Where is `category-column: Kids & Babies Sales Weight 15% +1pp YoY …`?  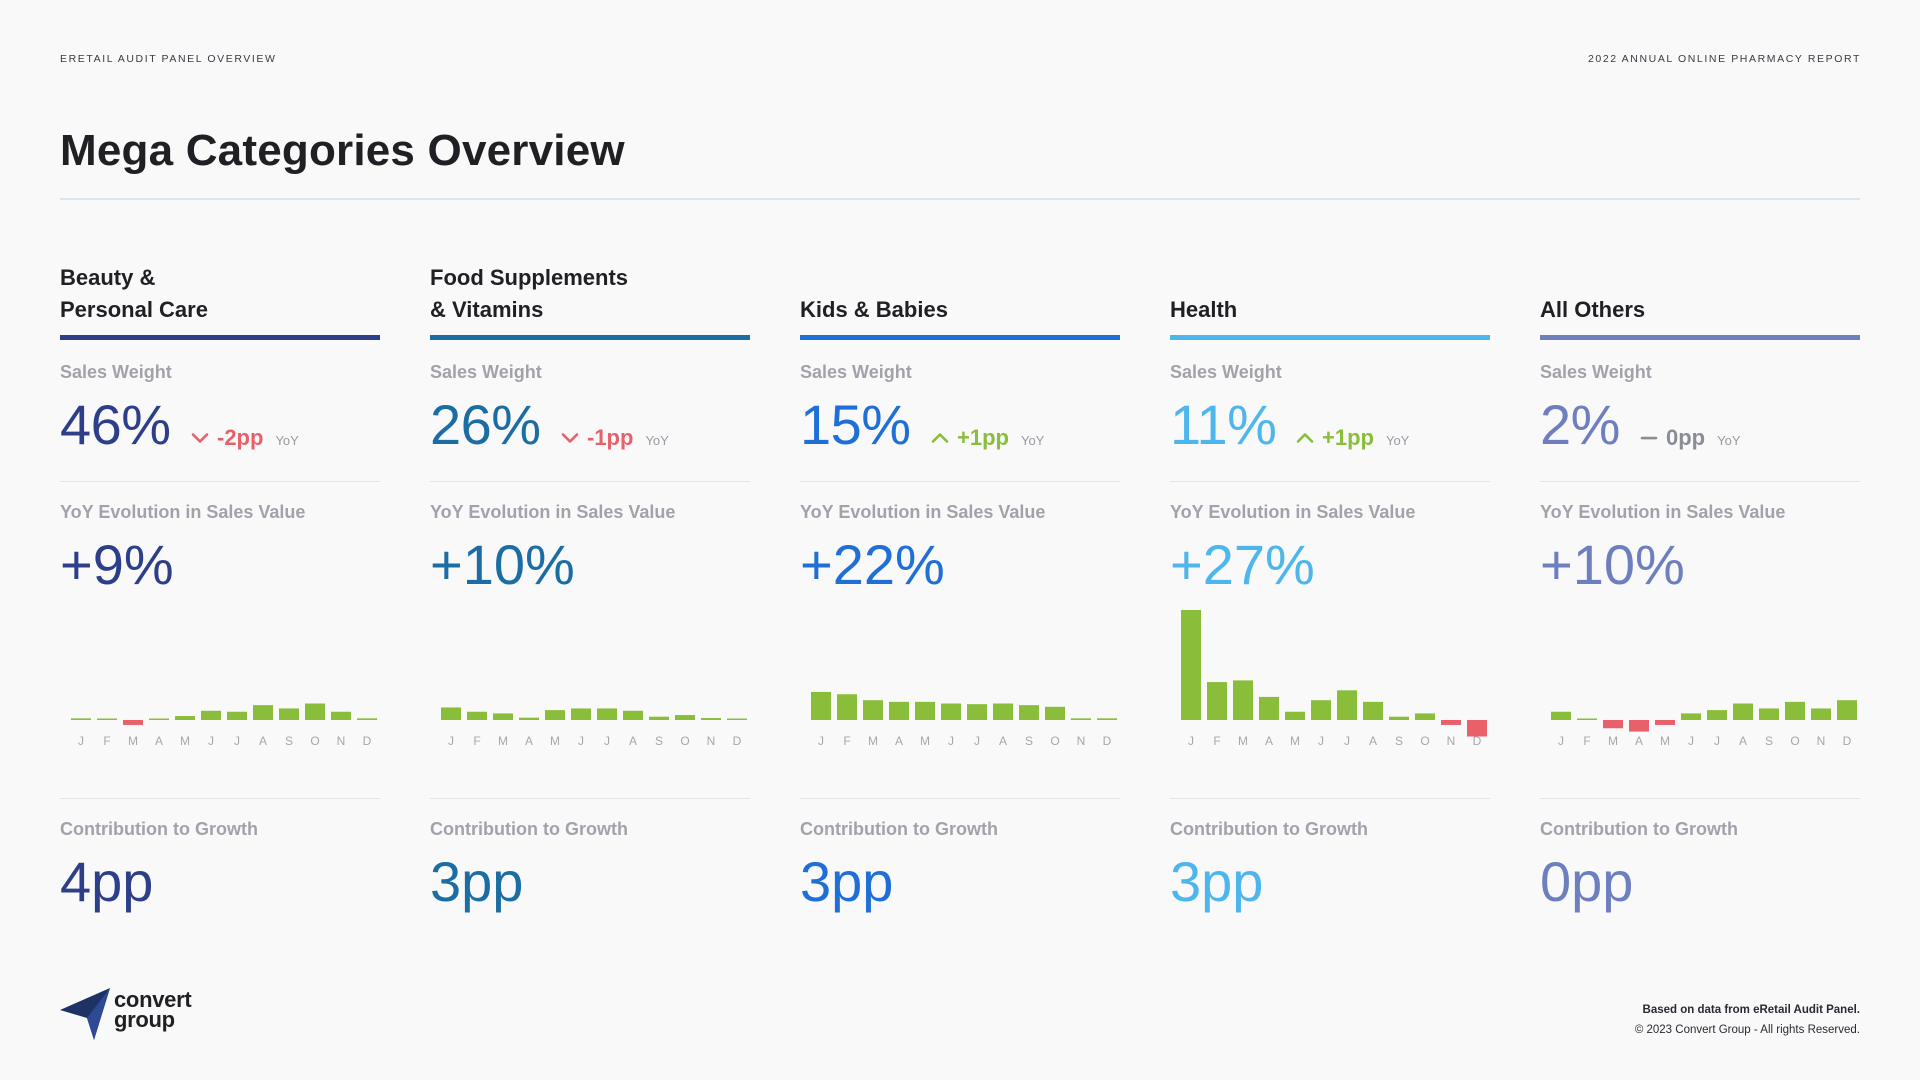
category-column: Kids & Babies Sales Weight 15% +1pp YoY … is located at coordinates (960, 588).